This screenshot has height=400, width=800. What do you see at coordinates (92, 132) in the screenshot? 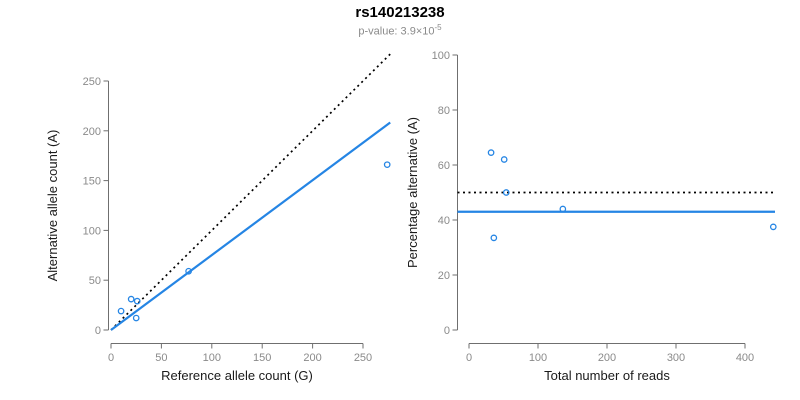
I see `y-tick-label: 200` at bounding box center [92, 132].